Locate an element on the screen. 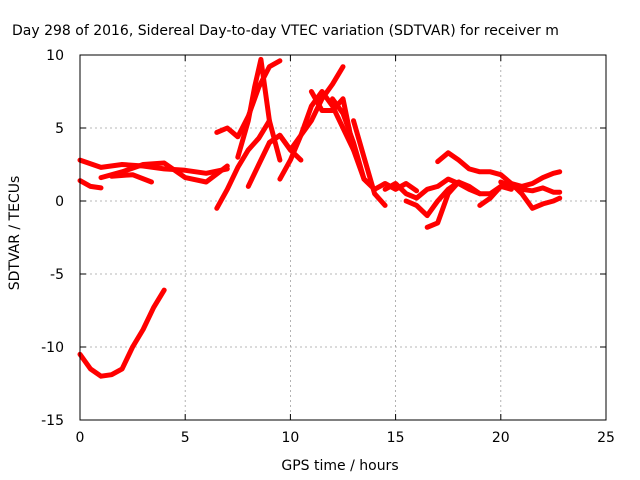 The width and height of the screenshot is (640, 480). x-tick-label: 20 is located at coordinates (501, 438).